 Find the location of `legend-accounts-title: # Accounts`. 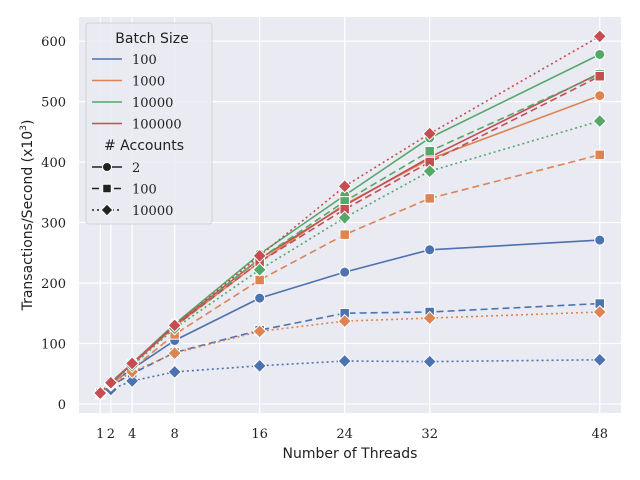

legend-accounts-title: # Accounts is located at coordinates (144, 146).